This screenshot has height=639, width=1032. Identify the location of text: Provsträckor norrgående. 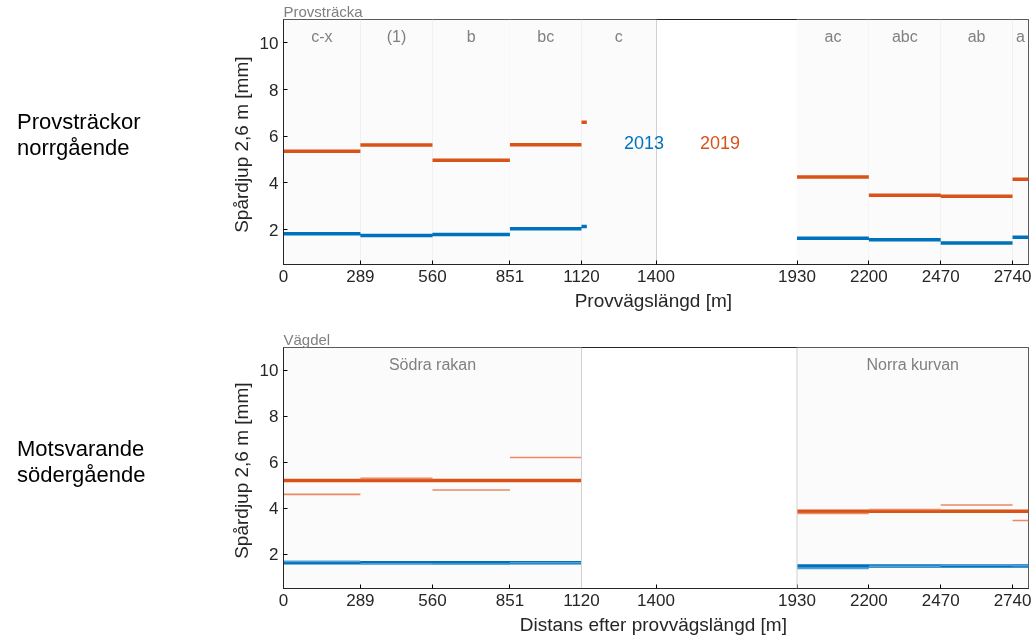
(79, 135).